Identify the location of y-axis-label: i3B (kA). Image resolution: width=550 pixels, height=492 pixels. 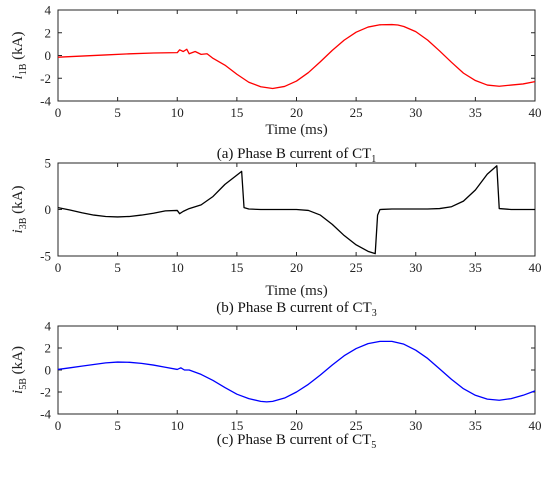
(19, 210).